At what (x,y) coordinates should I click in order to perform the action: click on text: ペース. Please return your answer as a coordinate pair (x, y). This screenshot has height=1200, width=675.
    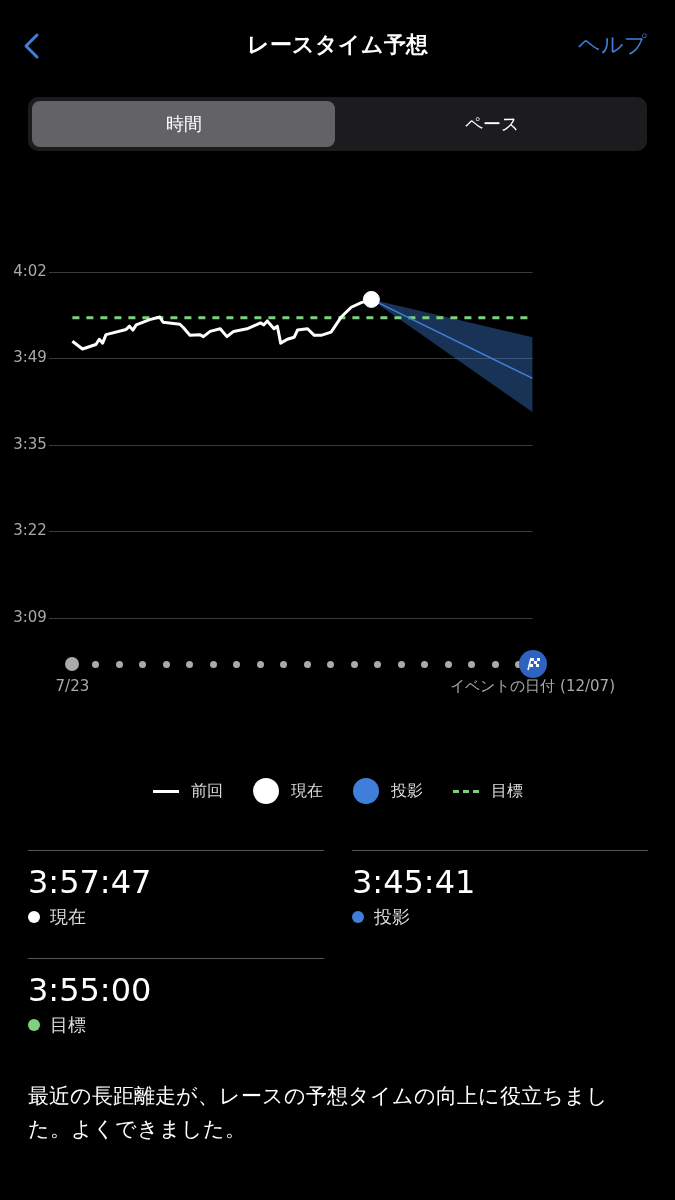
    Looking at the image, I should click on (491, 124).